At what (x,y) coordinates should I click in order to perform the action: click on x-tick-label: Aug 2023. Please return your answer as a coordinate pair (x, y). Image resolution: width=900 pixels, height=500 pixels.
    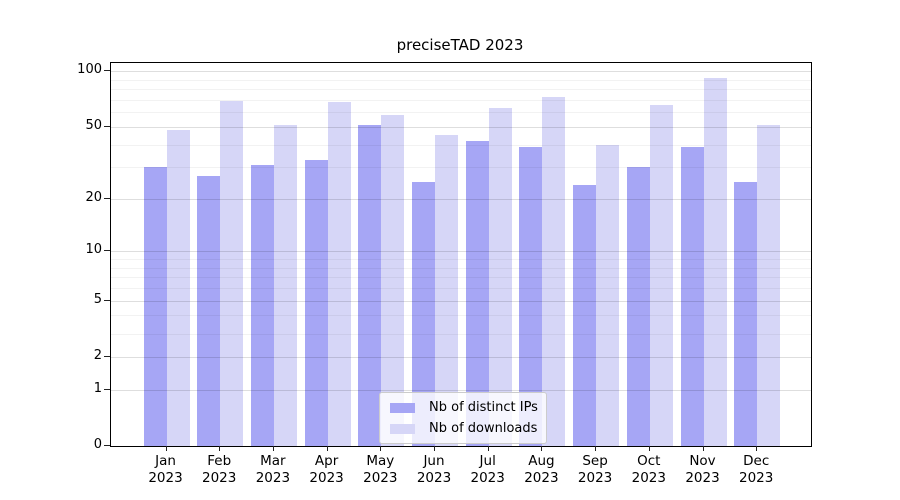
    Looking at the image, I should click on (541, 469).